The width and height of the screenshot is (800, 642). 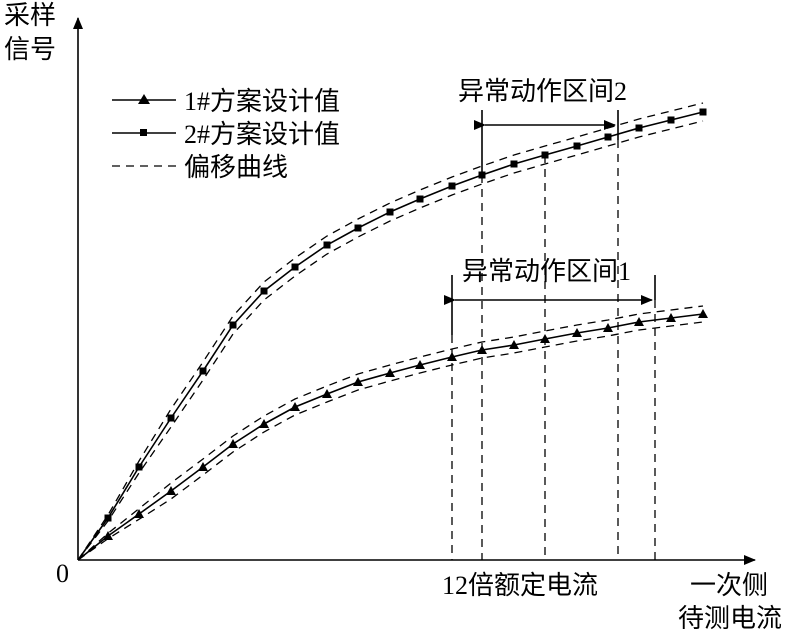 I want to click on legend-label: 1#方案设计值, so click(x=262, y=101).